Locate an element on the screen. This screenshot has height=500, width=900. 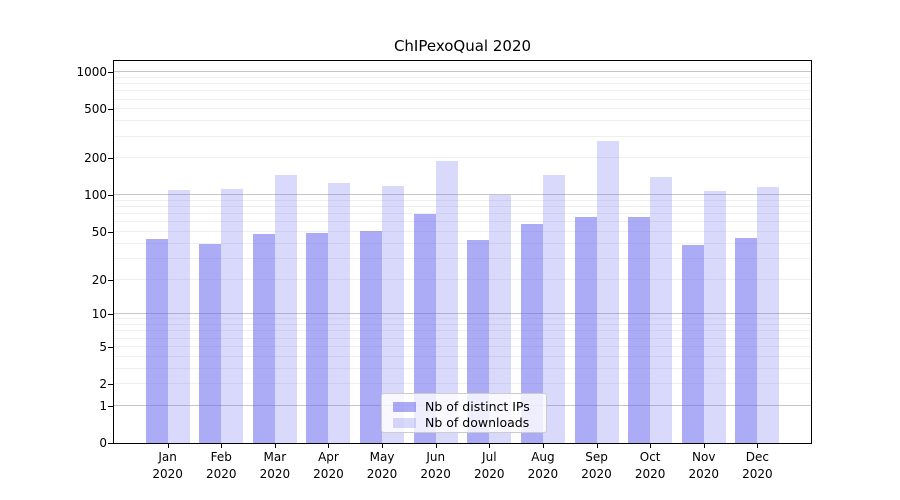
bar-downloads-aug is located at coordinates (553, 308).